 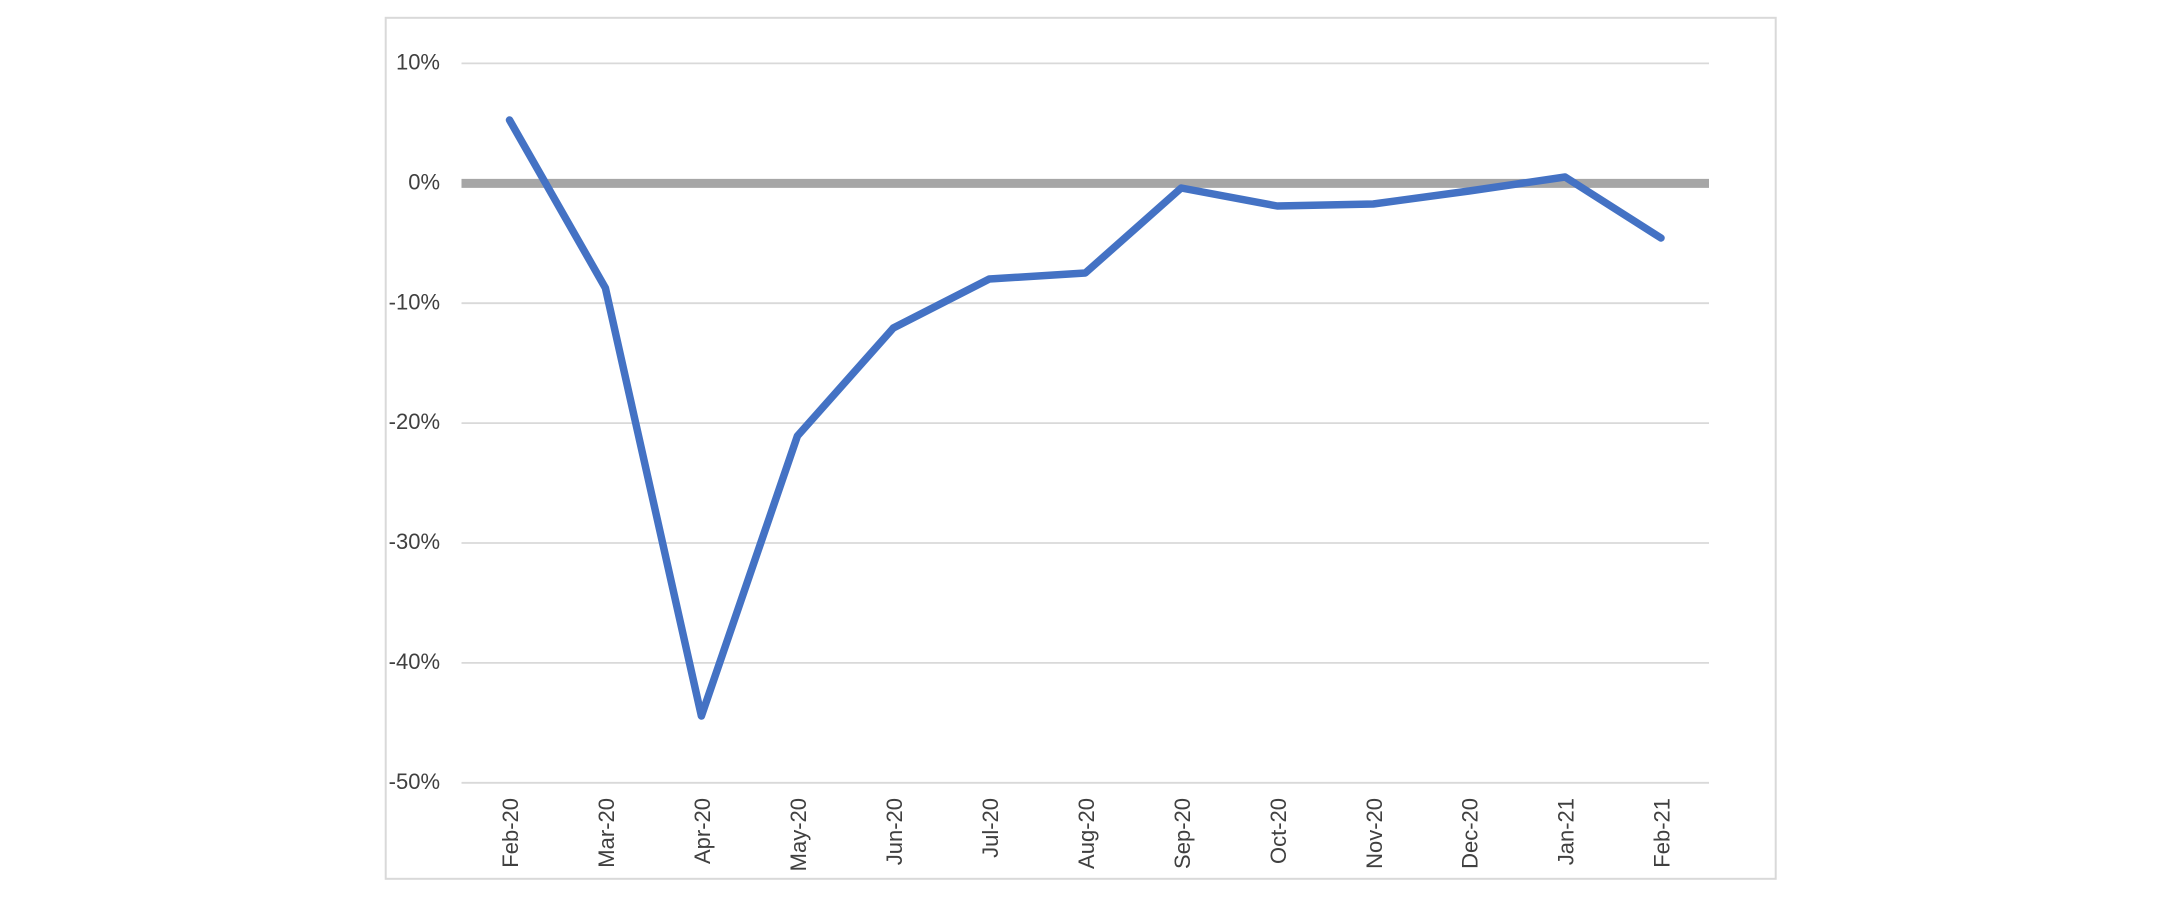 I want to click on svg-text: Jun-20, so click(x=894, y=831).